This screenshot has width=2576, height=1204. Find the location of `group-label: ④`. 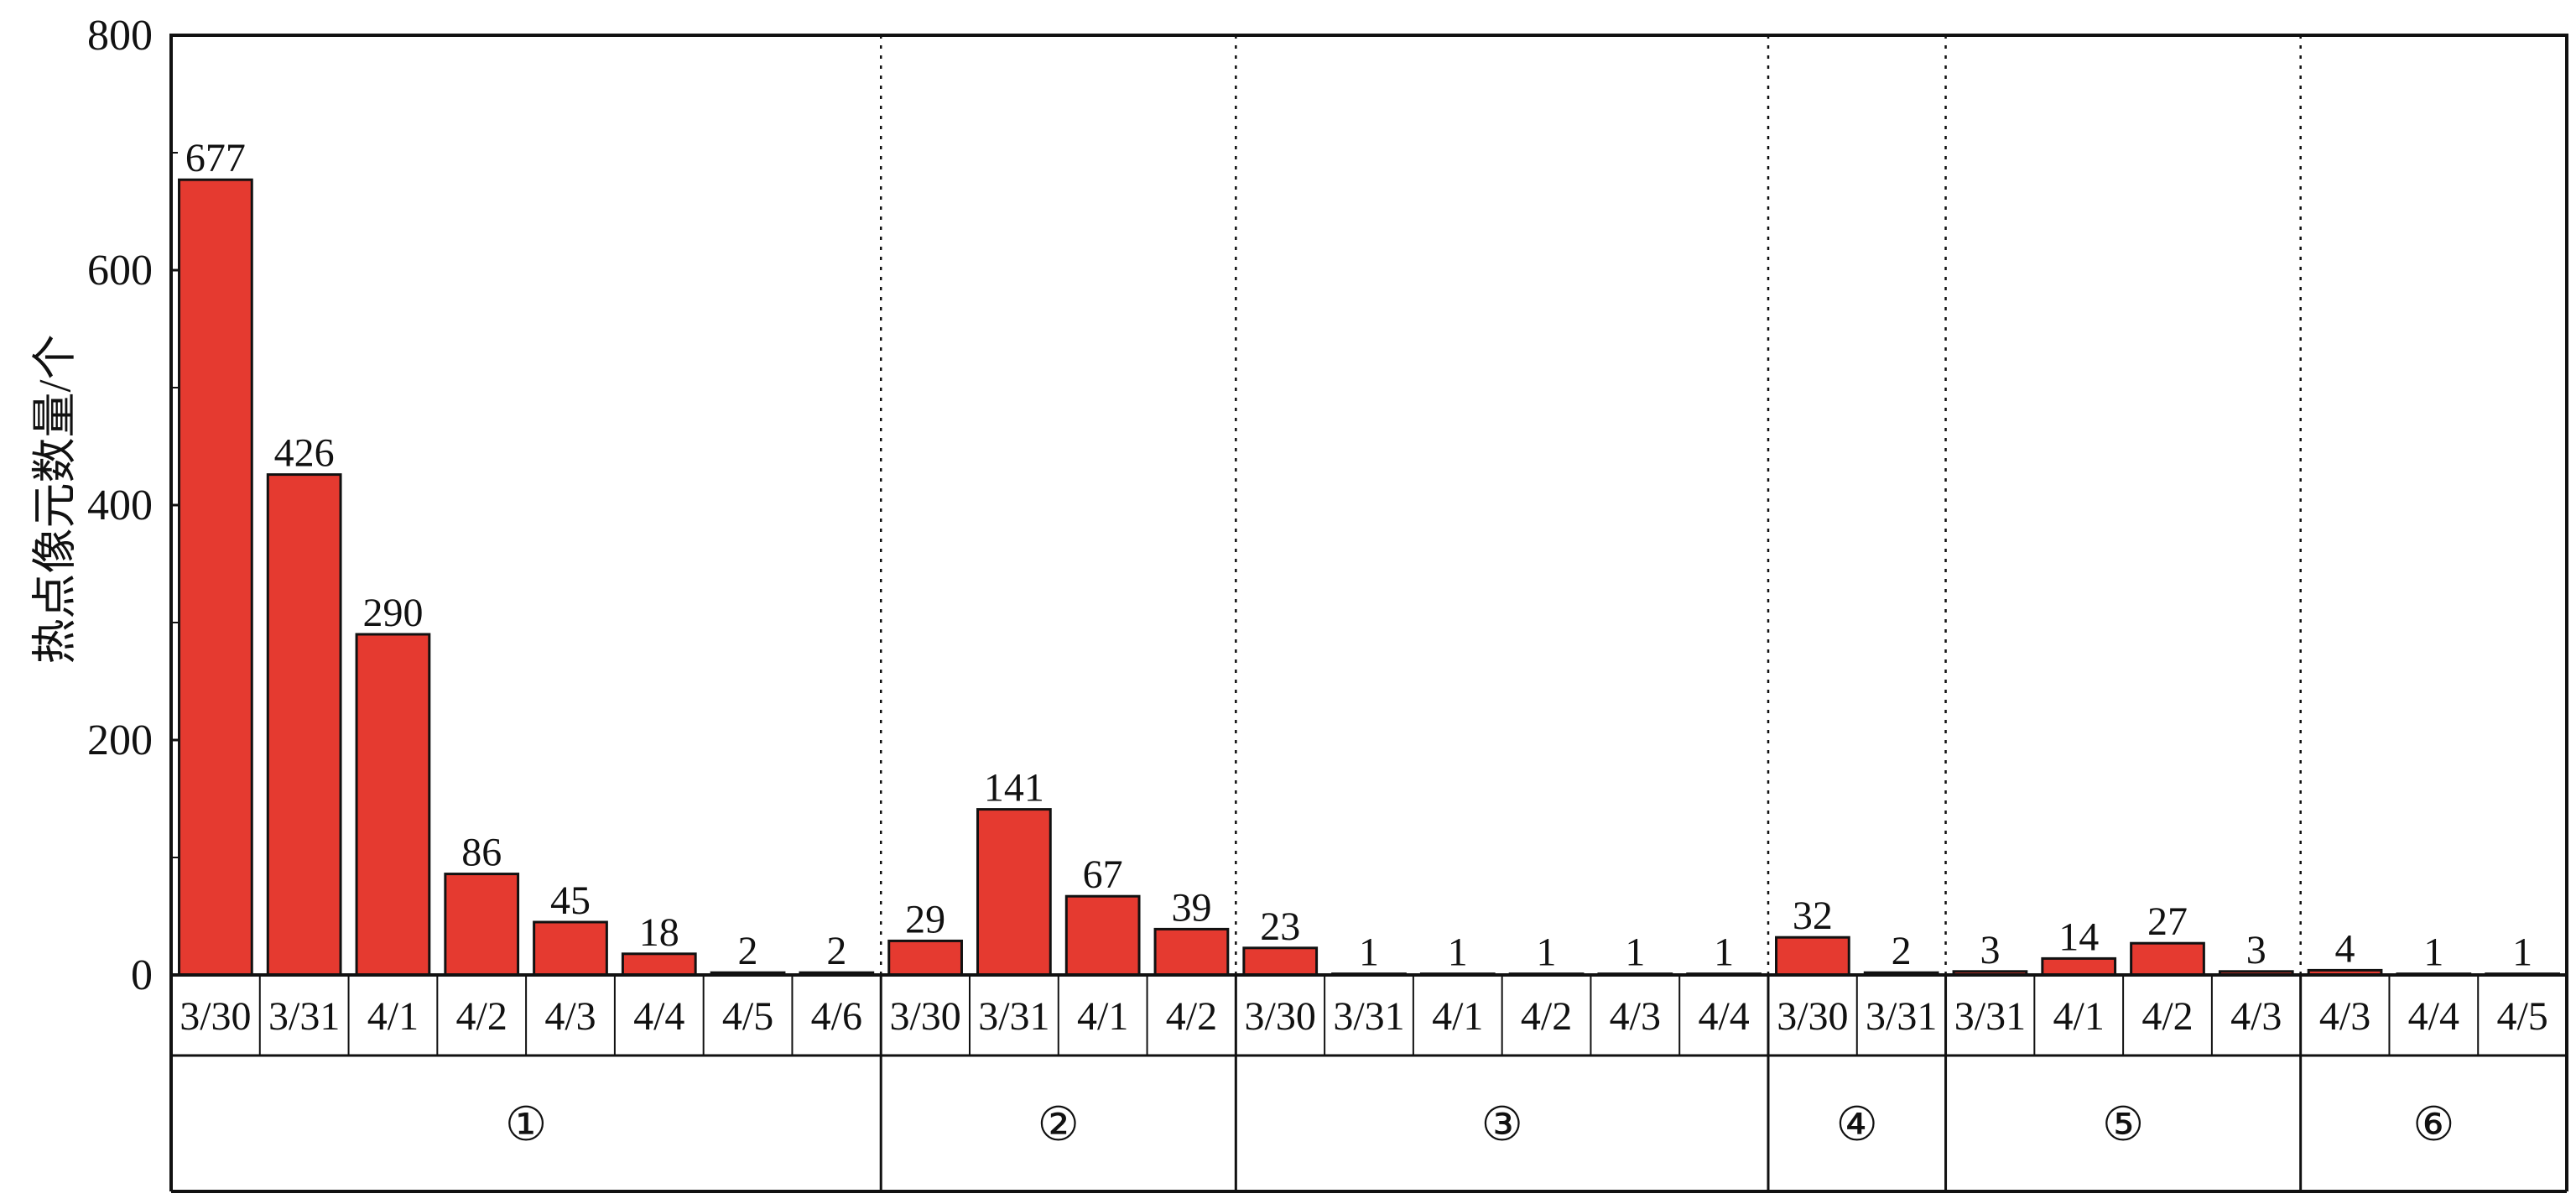

group-label: ④ is located at coordinates (1857, 1125).